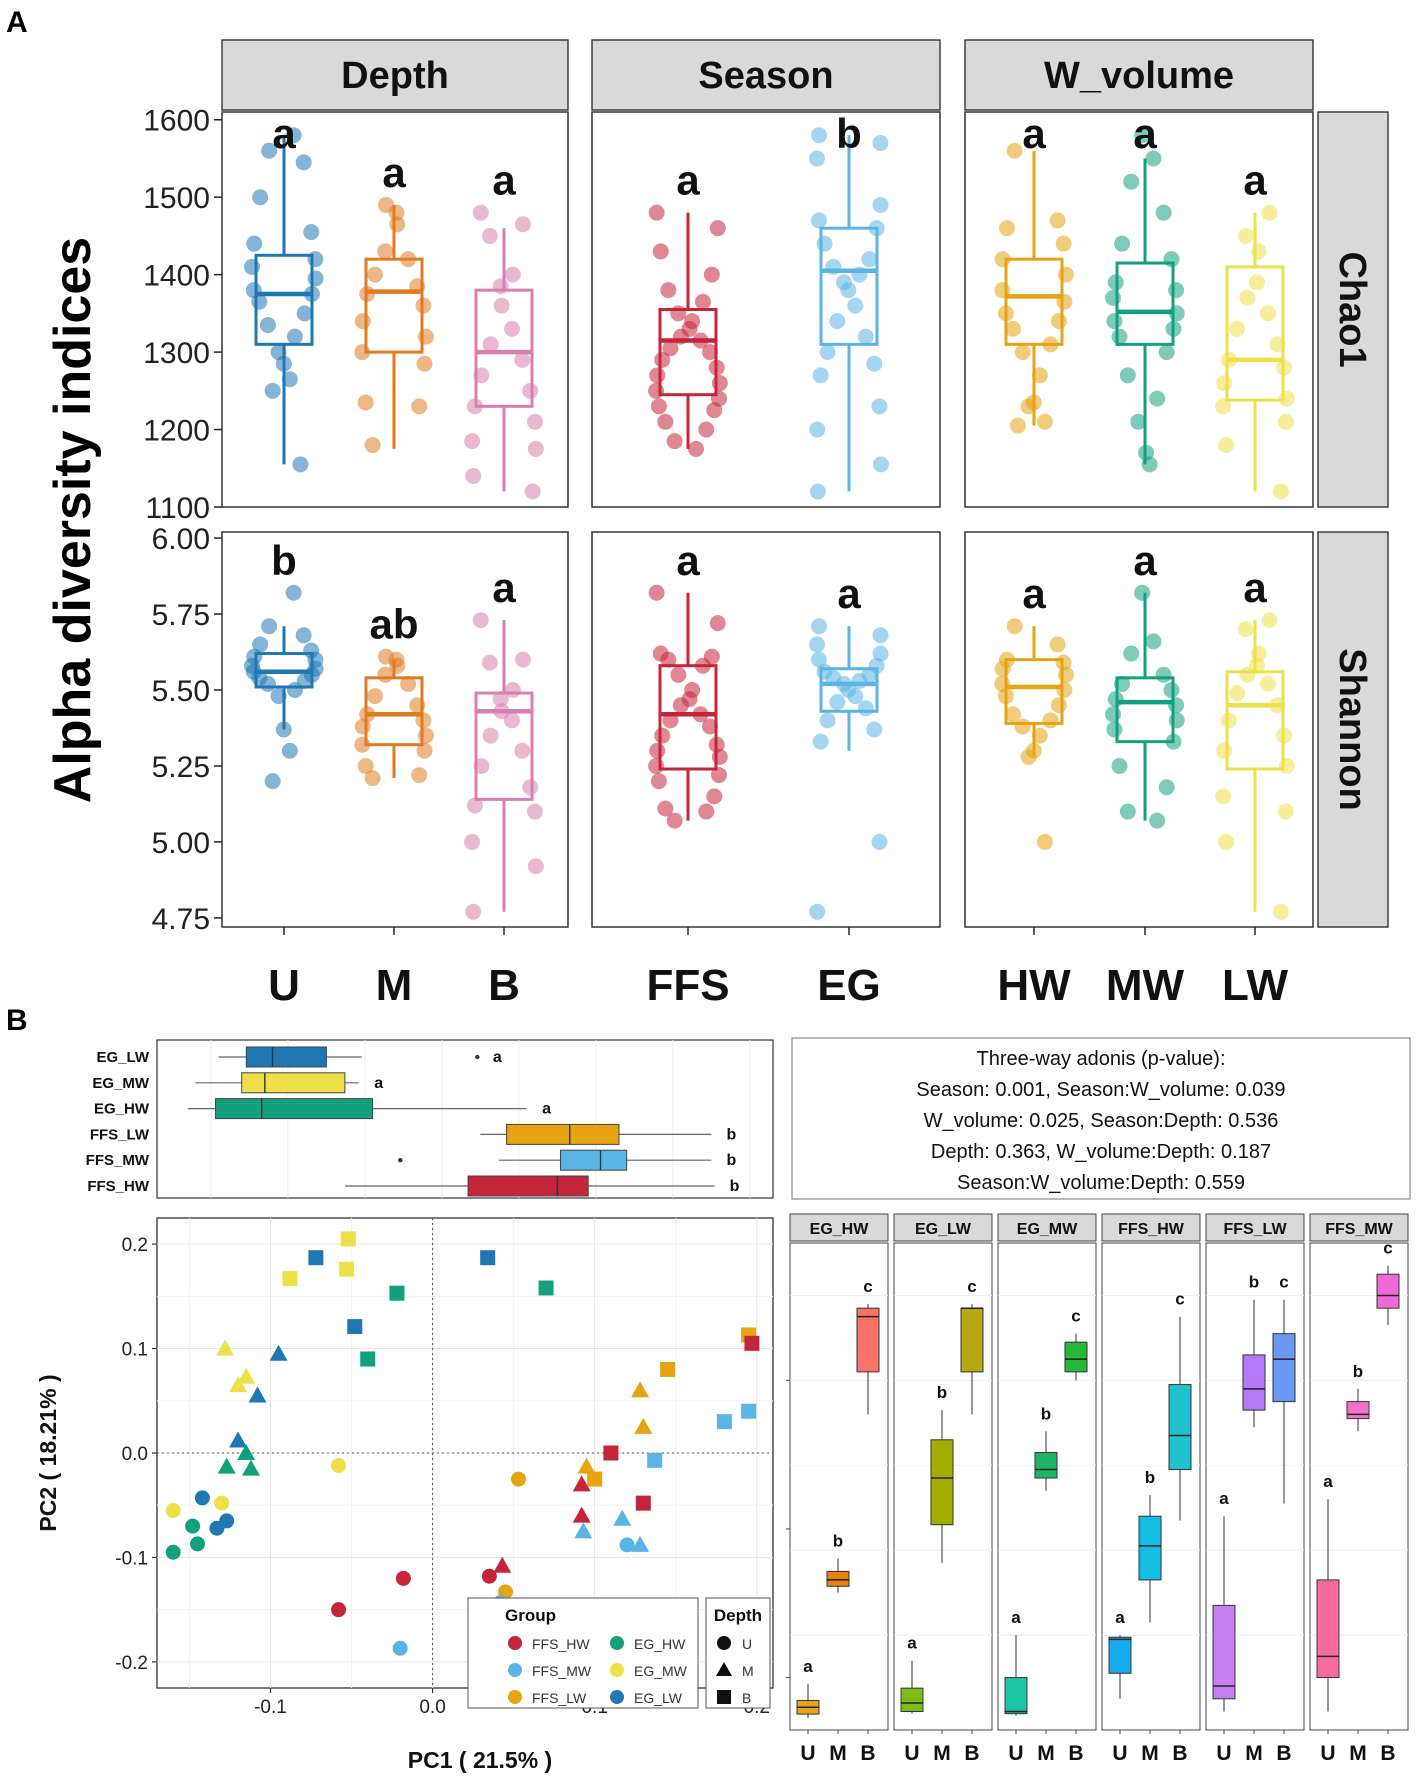  What do you see at coordinates (766, 309) in the screenshot?
I see `panel-frame` at bounding box center [766, 309].